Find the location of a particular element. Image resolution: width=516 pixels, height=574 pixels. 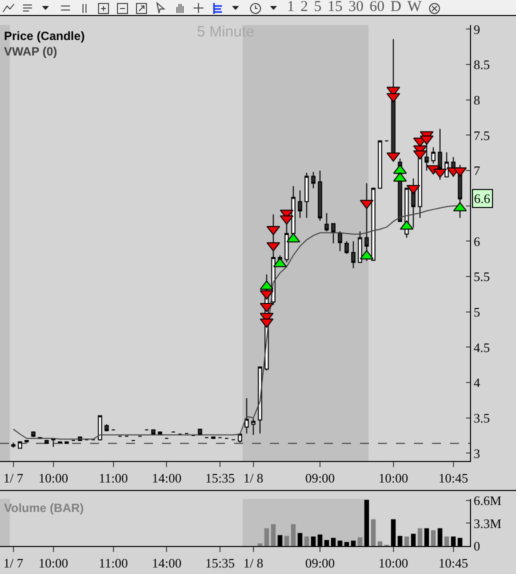

text: D is located at coordinates (396, 7).